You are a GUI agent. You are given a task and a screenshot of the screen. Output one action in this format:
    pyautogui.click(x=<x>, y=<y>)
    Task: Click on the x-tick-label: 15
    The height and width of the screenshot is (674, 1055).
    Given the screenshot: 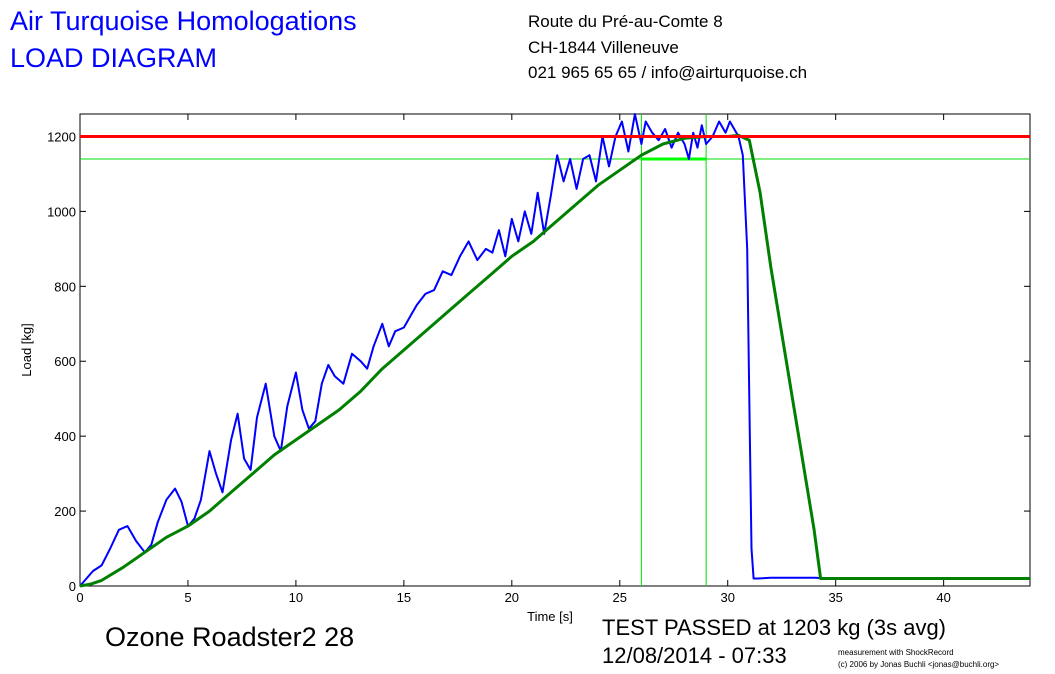 What is the action you would take?
    pyautogui.click(x=404, y=597)
    